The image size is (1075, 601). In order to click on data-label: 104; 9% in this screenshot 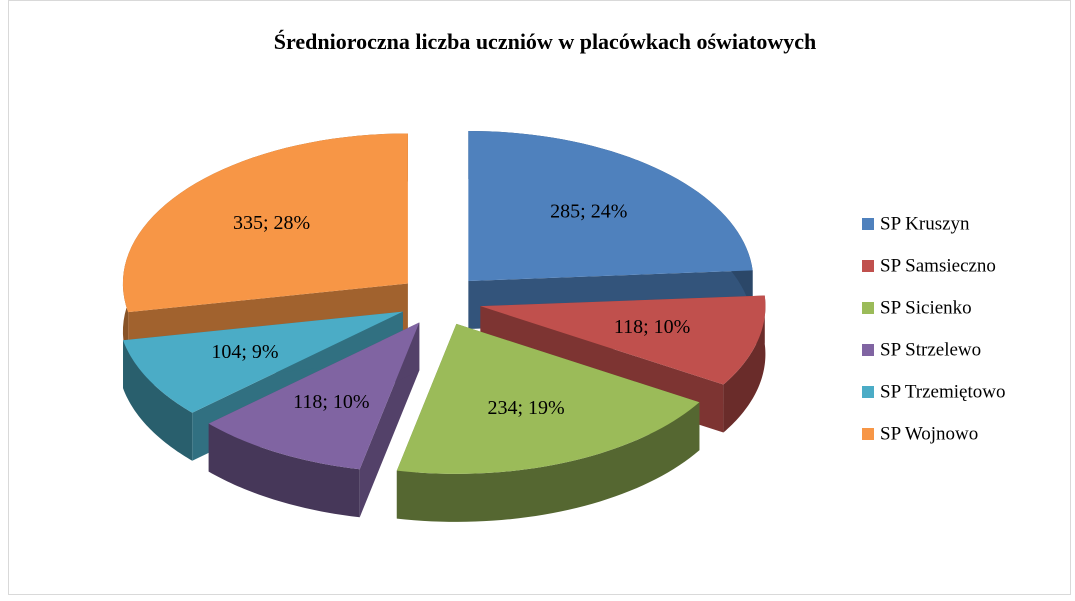, I will do `click(244, 352)`.